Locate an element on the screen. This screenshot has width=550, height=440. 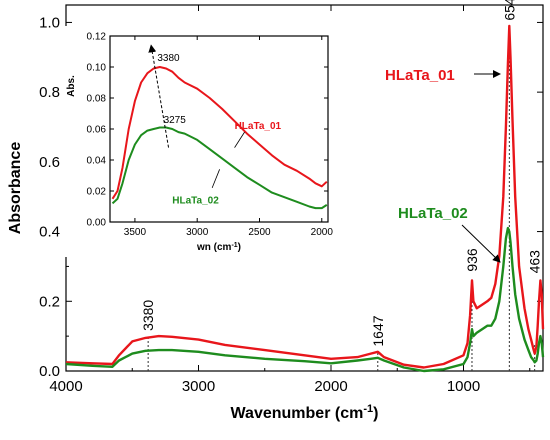
main-x-axis-title: Wavenumber (cm-1) is located at coordinates (305, 412).